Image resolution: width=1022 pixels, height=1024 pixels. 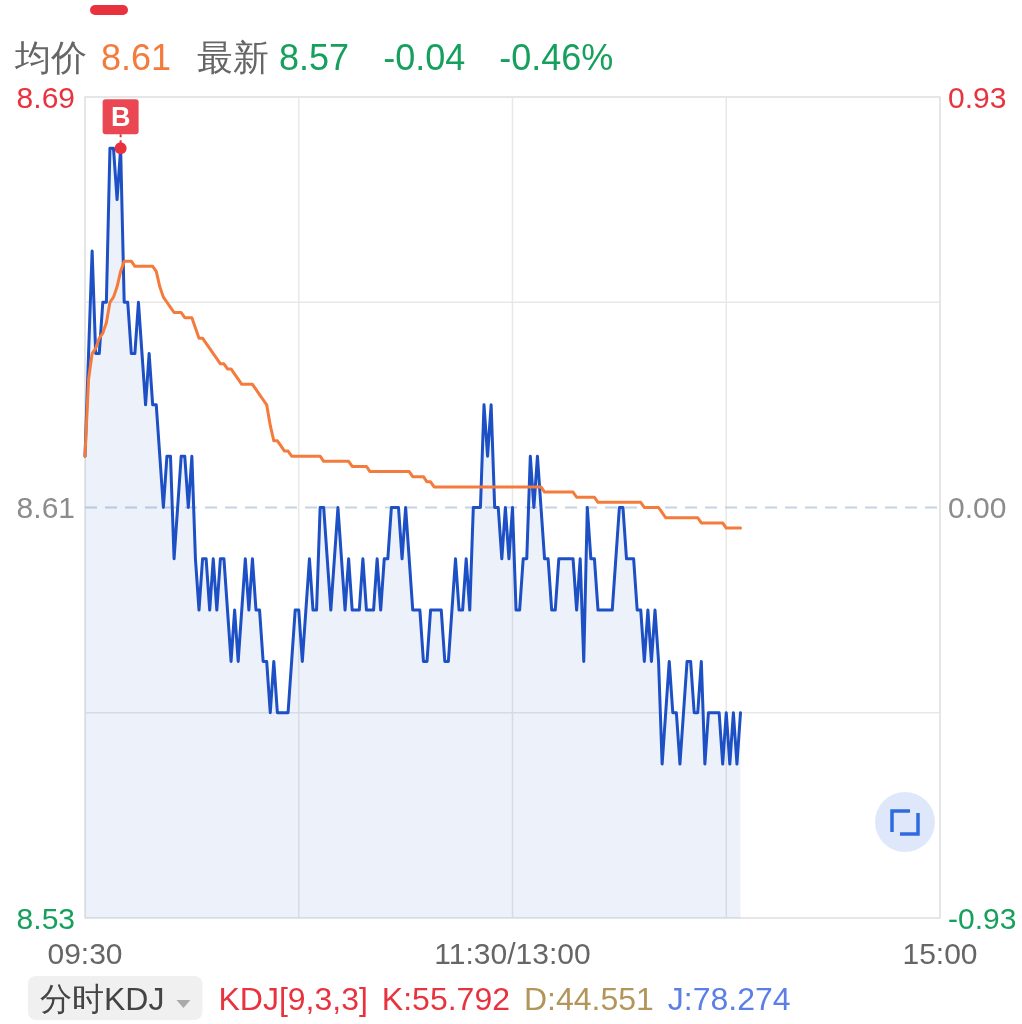 What do you see at coordinates (136, 57) in the screenshot?
I see `text: 8.61` at bounding box center [136, 57].